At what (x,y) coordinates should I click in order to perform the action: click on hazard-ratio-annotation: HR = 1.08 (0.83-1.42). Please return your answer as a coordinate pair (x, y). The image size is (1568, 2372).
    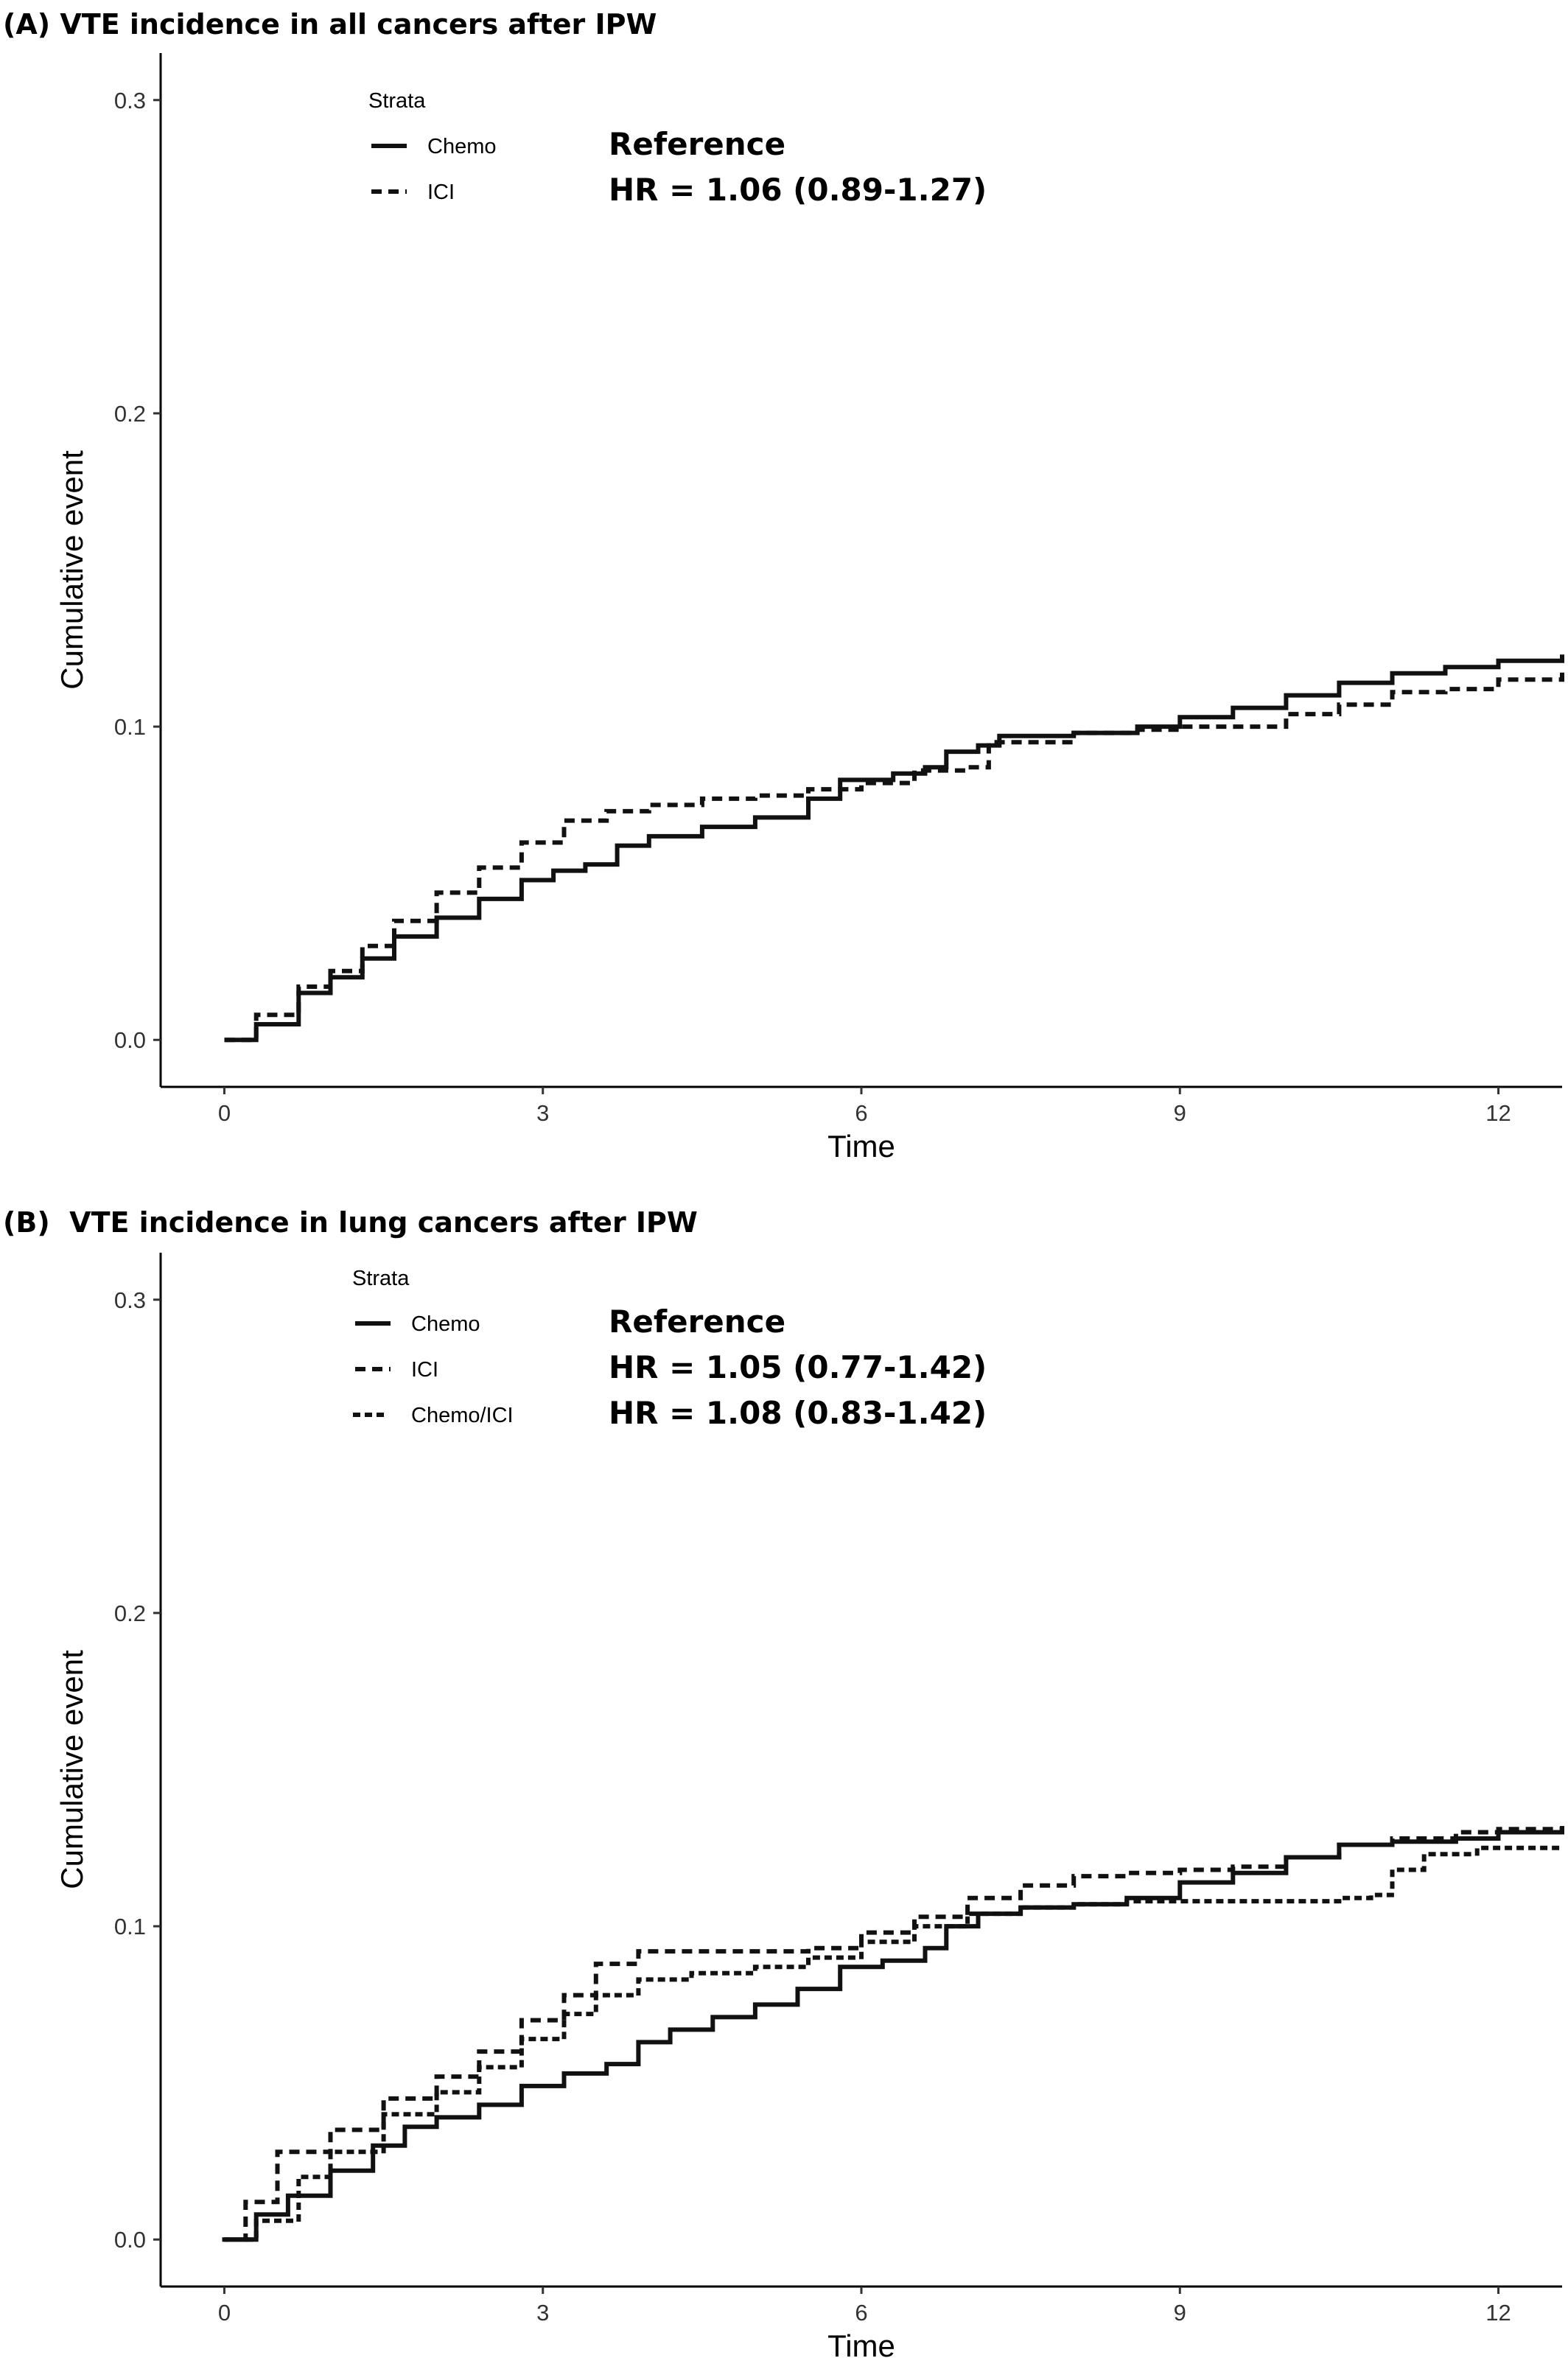
    Looking at the image, I should click on (798, 1413).